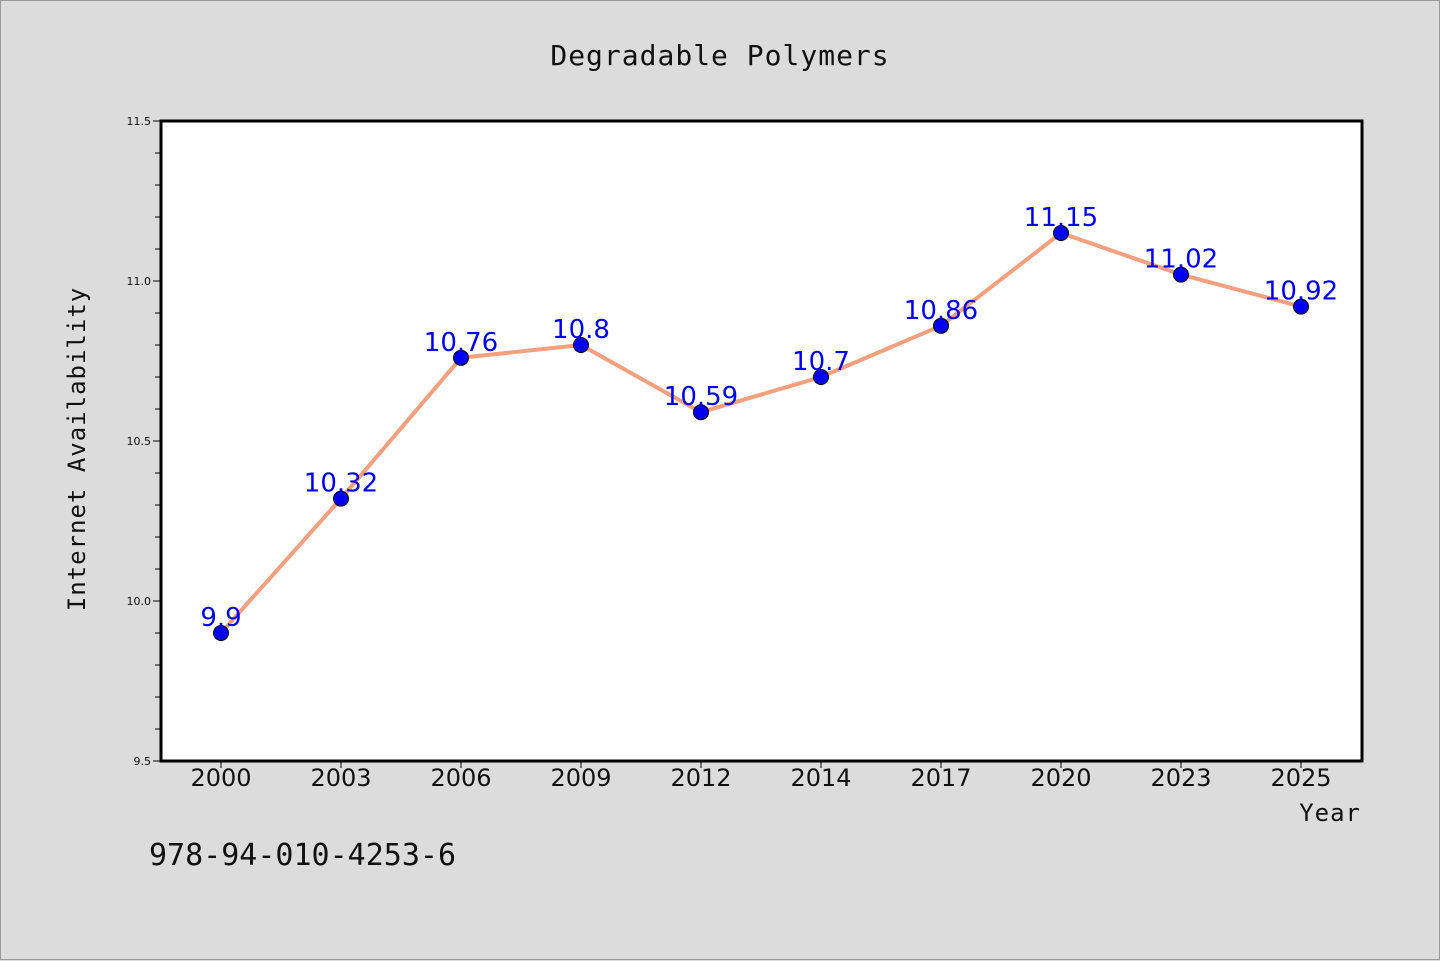 Image resolution: width=1440 pixels, height=961 pixels. Describe the element at coordinates (700, 778) in the screenshot. I see `x-tick-label: 2012` at that location.